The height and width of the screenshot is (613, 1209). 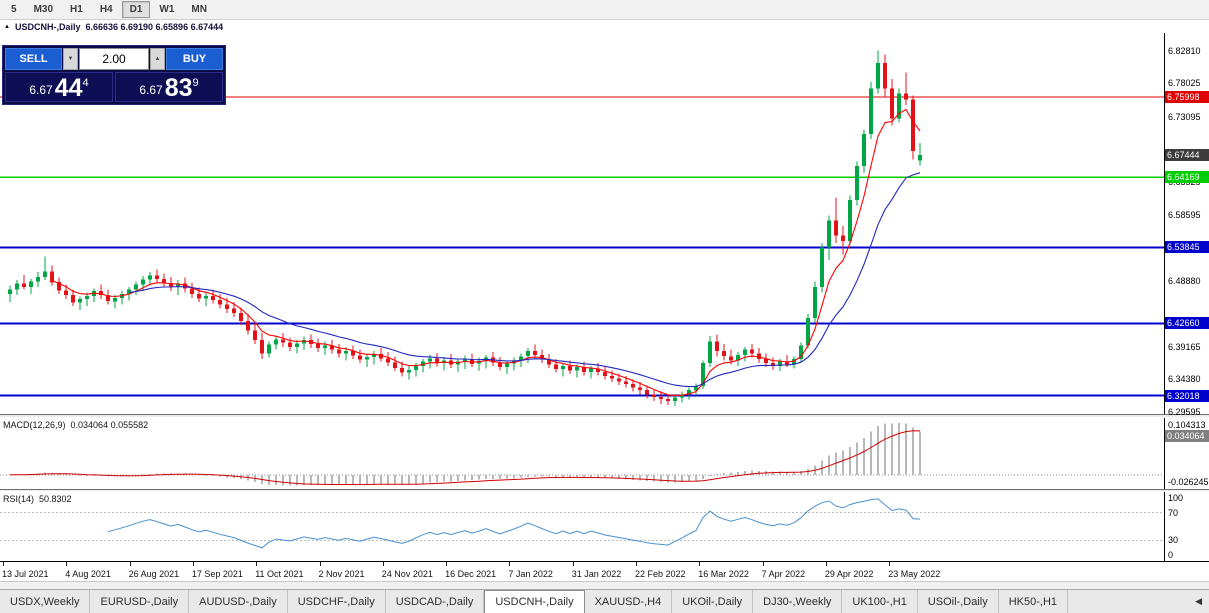 I want to click on sell-price-point: 4, so click(x=85, y=83).